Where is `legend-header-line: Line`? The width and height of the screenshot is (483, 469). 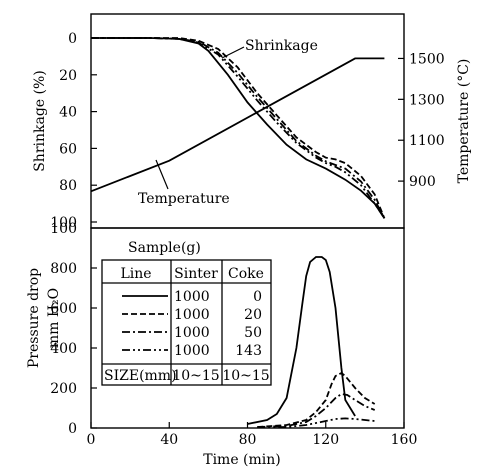
legend-header-line: Line is located at coordinates (135, 274).